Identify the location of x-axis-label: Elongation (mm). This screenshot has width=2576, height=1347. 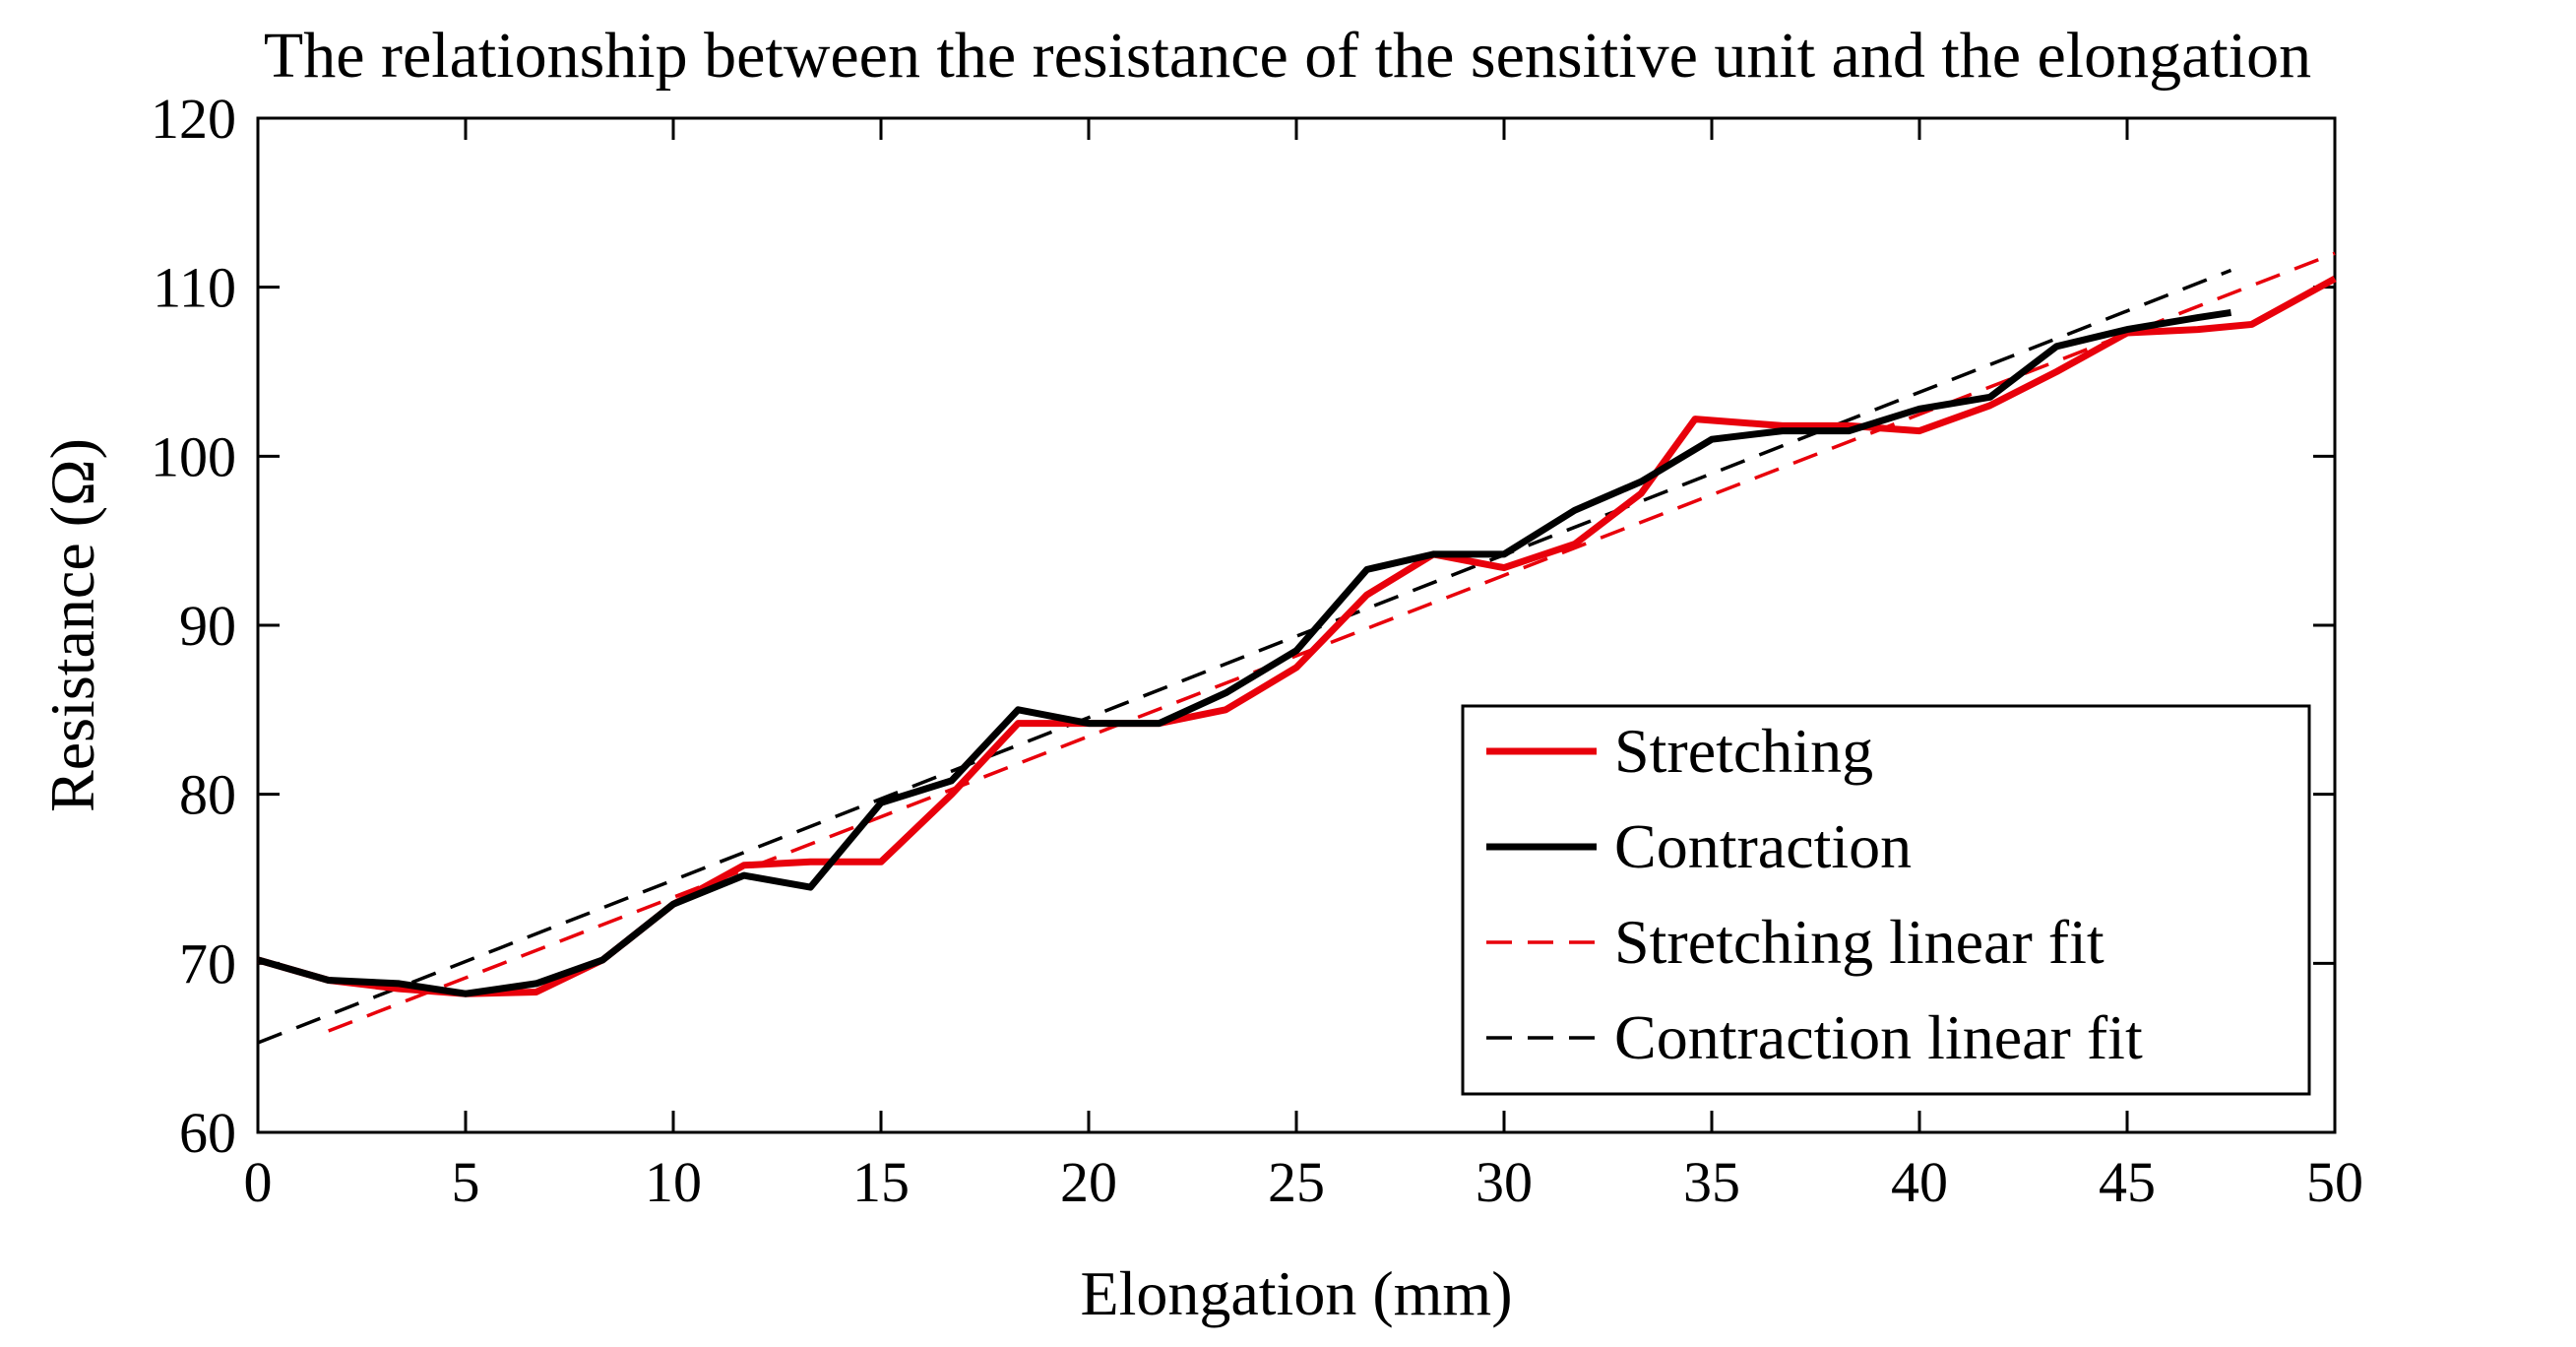
(1296, 1293).